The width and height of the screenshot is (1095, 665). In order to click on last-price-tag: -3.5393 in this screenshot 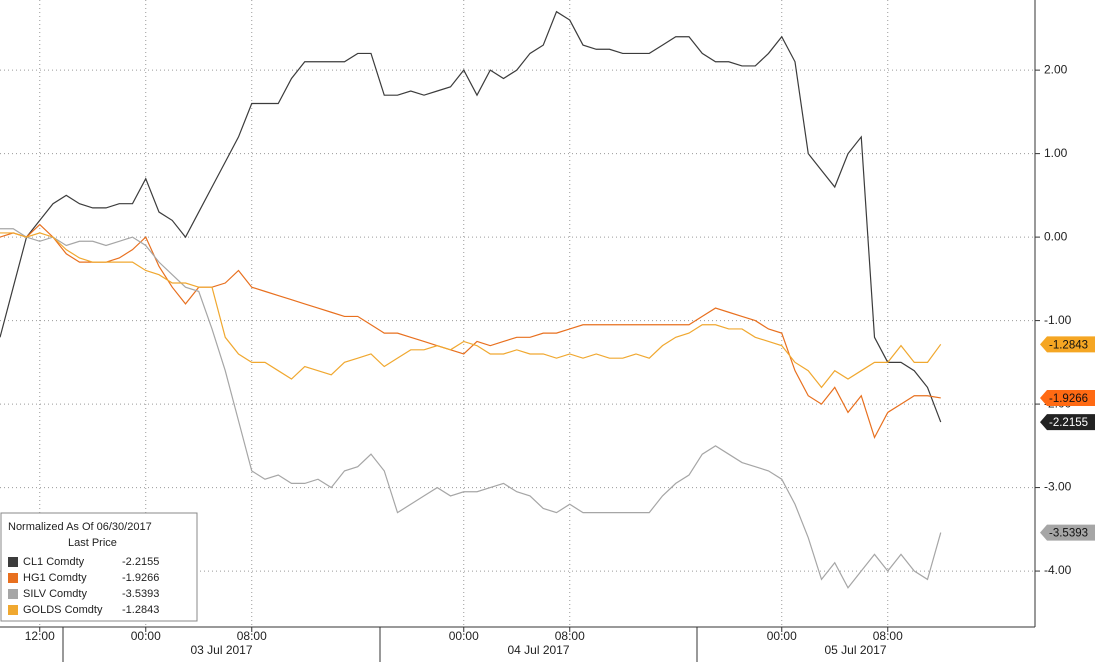, I will do `click(1067, 532)`.